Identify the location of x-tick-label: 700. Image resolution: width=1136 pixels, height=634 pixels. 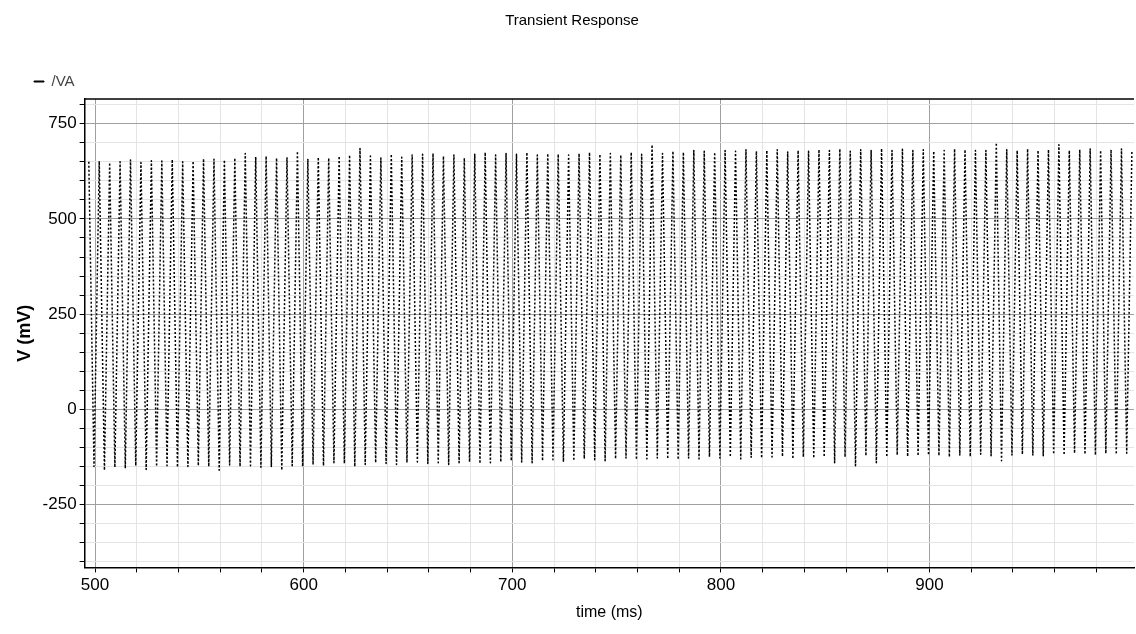
(512, 585).